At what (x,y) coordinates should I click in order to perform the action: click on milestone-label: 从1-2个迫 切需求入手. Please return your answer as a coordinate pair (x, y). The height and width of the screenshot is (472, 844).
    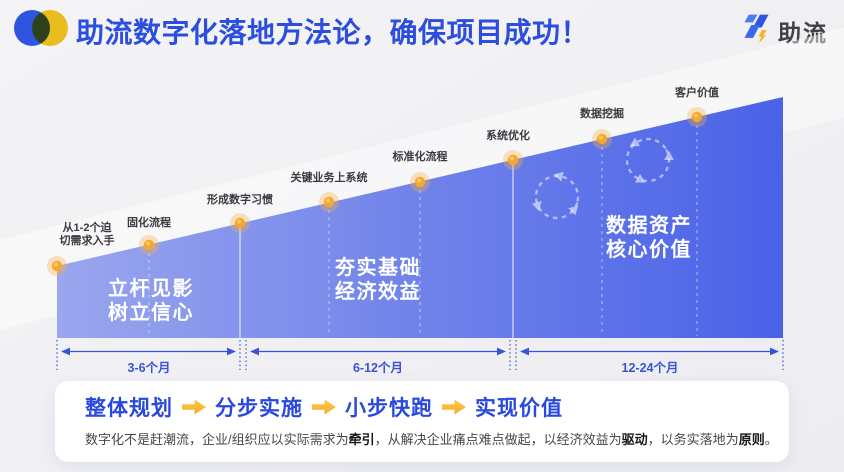
    Looking at the image, I should click on (87, 234).